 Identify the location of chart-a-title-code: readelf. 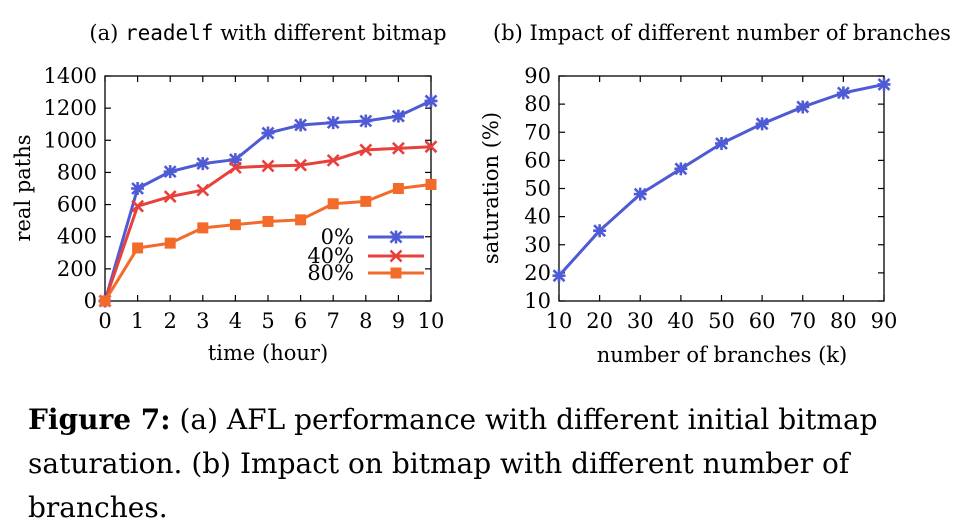
(169, 33).